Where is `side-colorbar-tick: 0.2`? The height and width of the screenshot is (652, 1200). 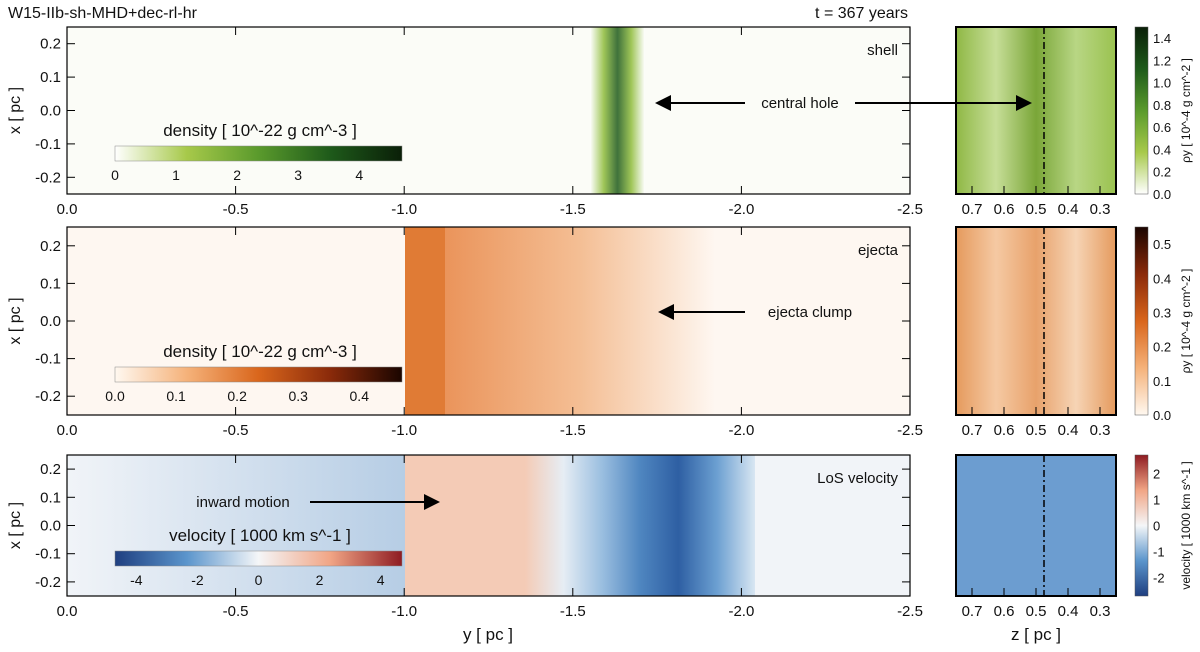
side-colorbar-tick: 0.2 is located at coordinates (1162, 347).